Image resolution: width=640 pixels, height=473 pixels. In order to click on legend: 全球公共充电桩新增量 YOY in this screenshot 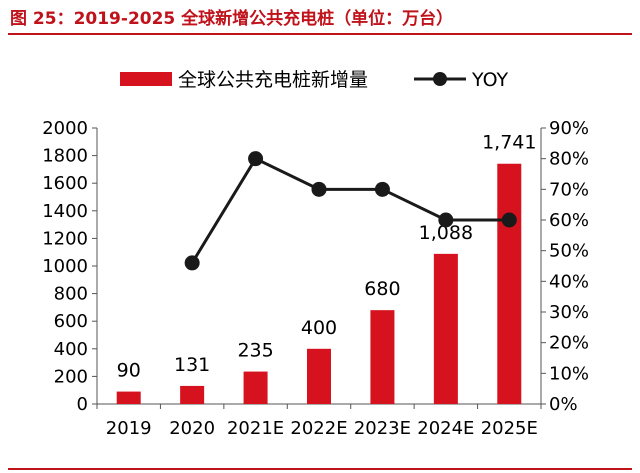, I will do `click(314, 80)`.